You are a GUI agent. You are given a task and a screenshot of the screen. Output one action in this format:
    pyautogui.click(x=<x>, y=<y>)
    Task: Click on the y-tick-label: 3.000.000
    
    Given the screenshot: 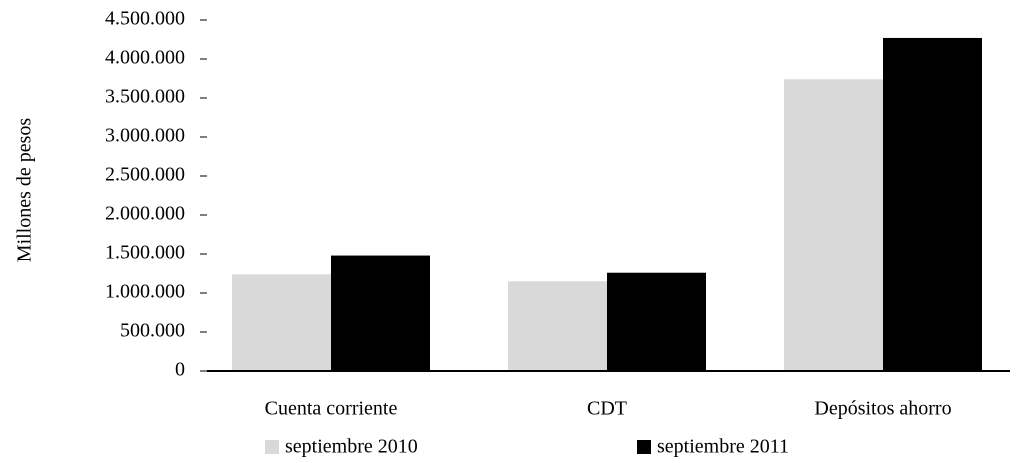 What is the action you would take?
    pyautogui.click(x=145, y=136)
    